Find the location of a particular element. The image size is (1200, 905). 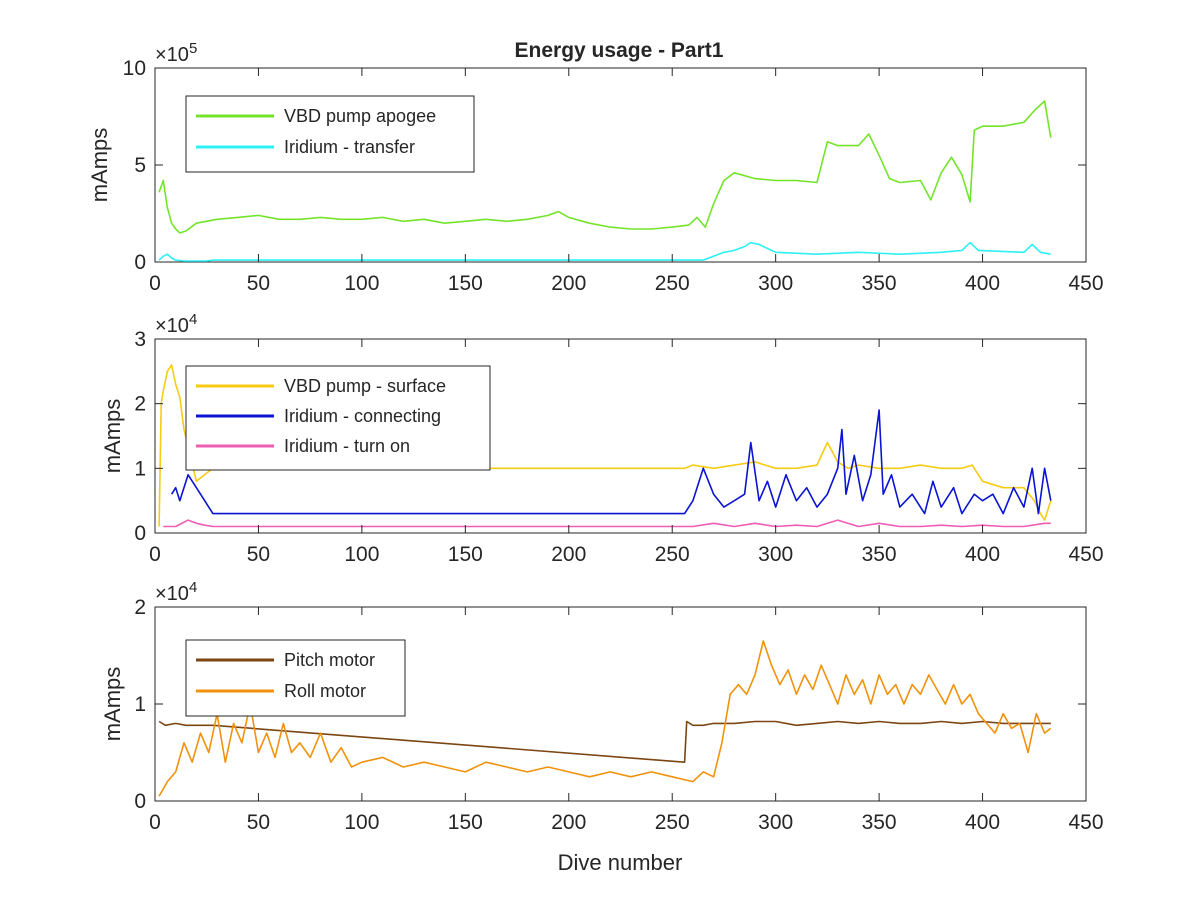

x-axis-label: Dive number is located at coordinates (620, 862).